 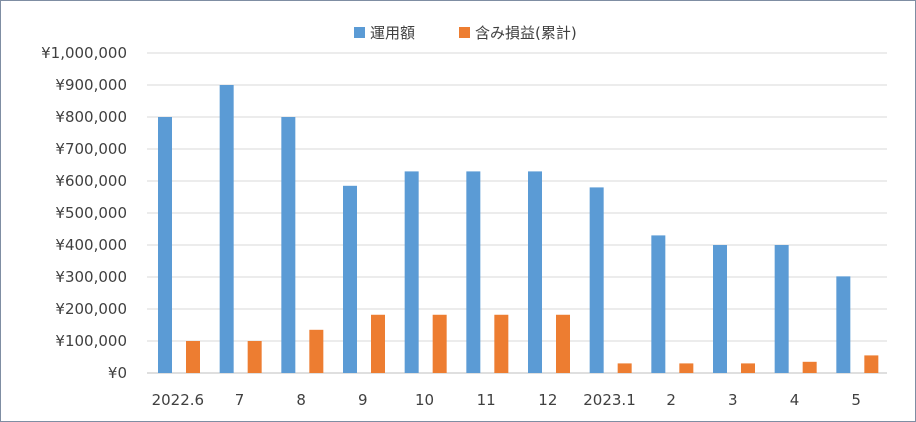 What do you see at coordinates (424, 400) in the screenshot?
I see `x-tick-label: 10` at bounding box center [424, 400].